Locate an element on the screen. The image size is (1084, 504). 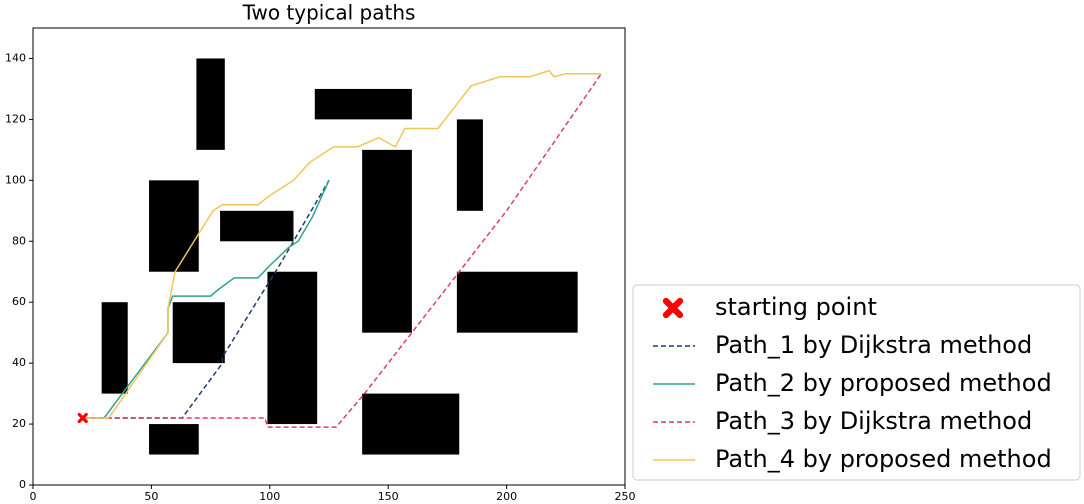
legend-label: Path_1 by Dijkstra method is located at coordinates (873, 345).